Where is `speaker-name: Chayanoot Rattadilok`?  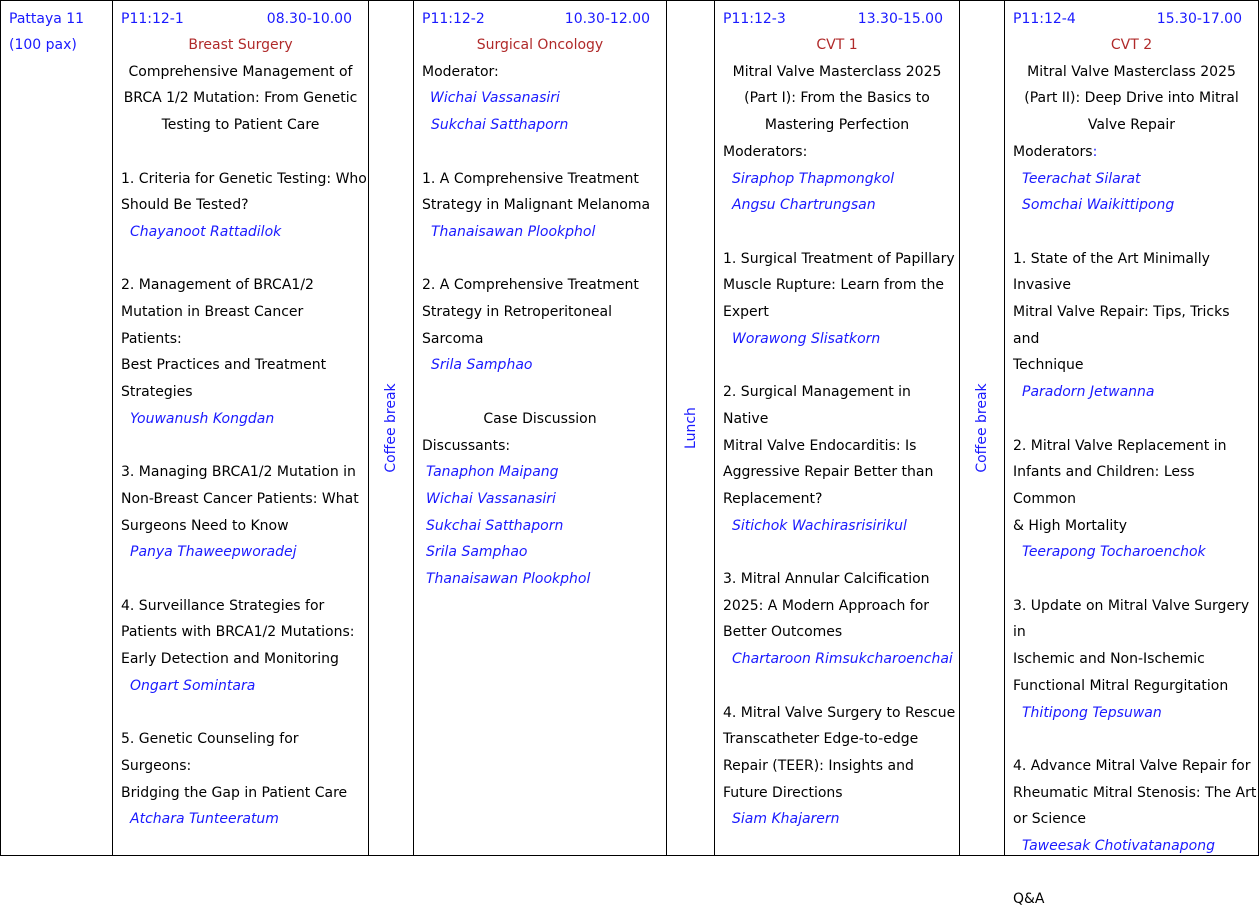 speaker-name: Chayanoot Rattadilok is located at coordinates (206, 231).